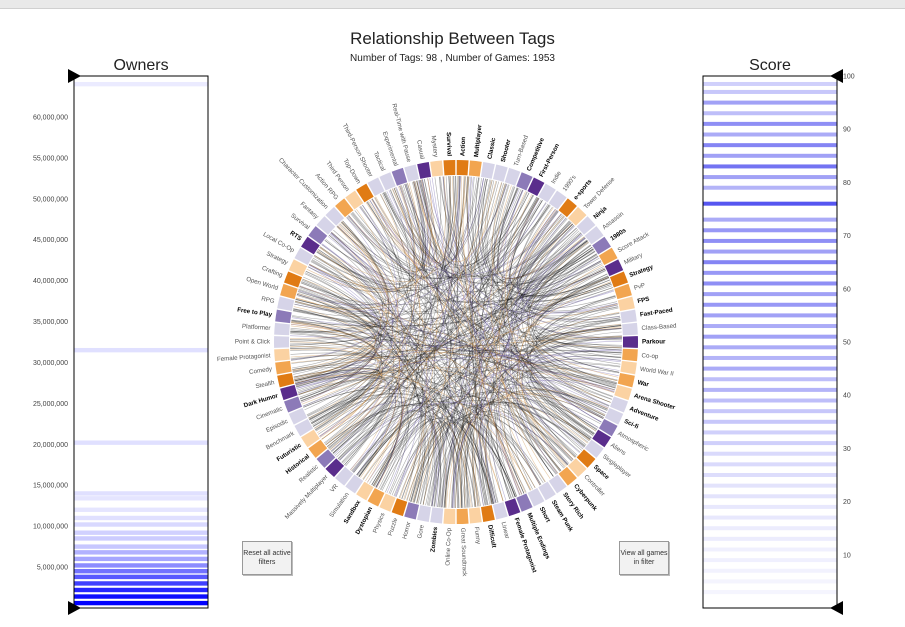 This screenshot has width=905, height=627. What do you see at coordinates (836, 608) in the screenshot?
I see `score-lower-handle-icon` at bounding box center [836, 608].